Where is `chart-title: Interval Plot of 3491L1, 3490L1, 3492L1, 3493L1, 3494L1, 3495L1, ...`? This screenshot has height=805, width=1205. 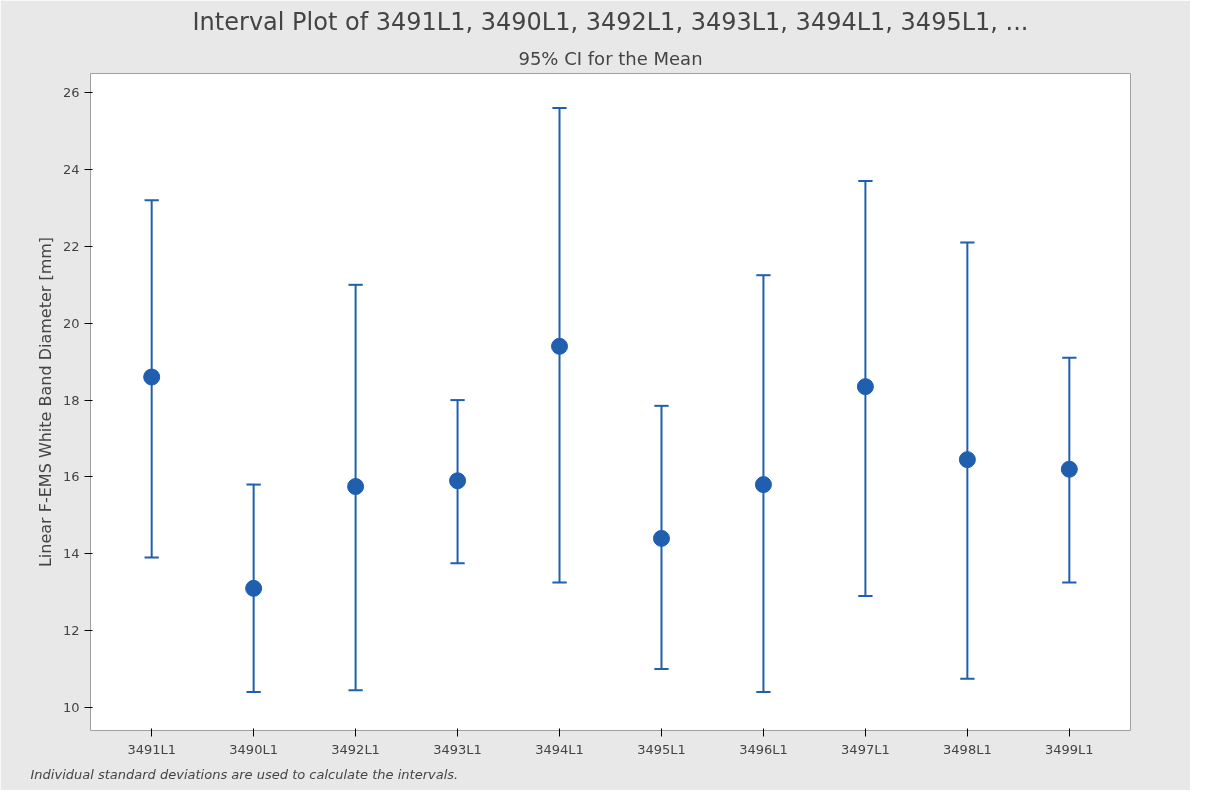 chart-title: Interval Plot of 3491L1, 3490L1, 3492L1, 3493L1, 3494L1, 3495L1, ... is located at coordinates (610, 21).